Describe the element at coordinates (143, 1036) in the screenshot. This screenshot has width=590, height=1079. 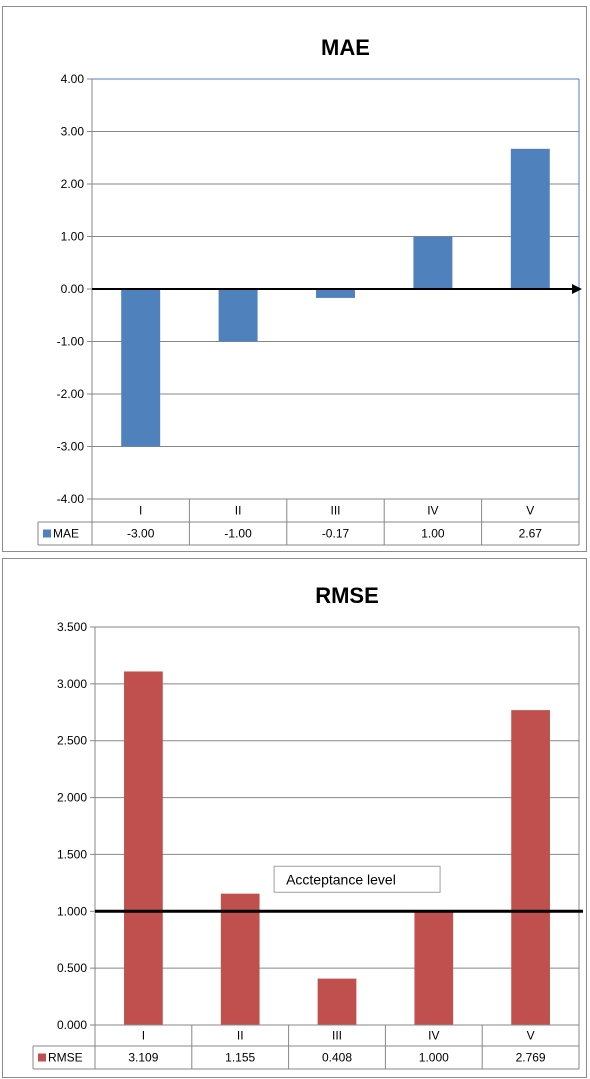
I see `rmse-category-label-1: I` at that location.